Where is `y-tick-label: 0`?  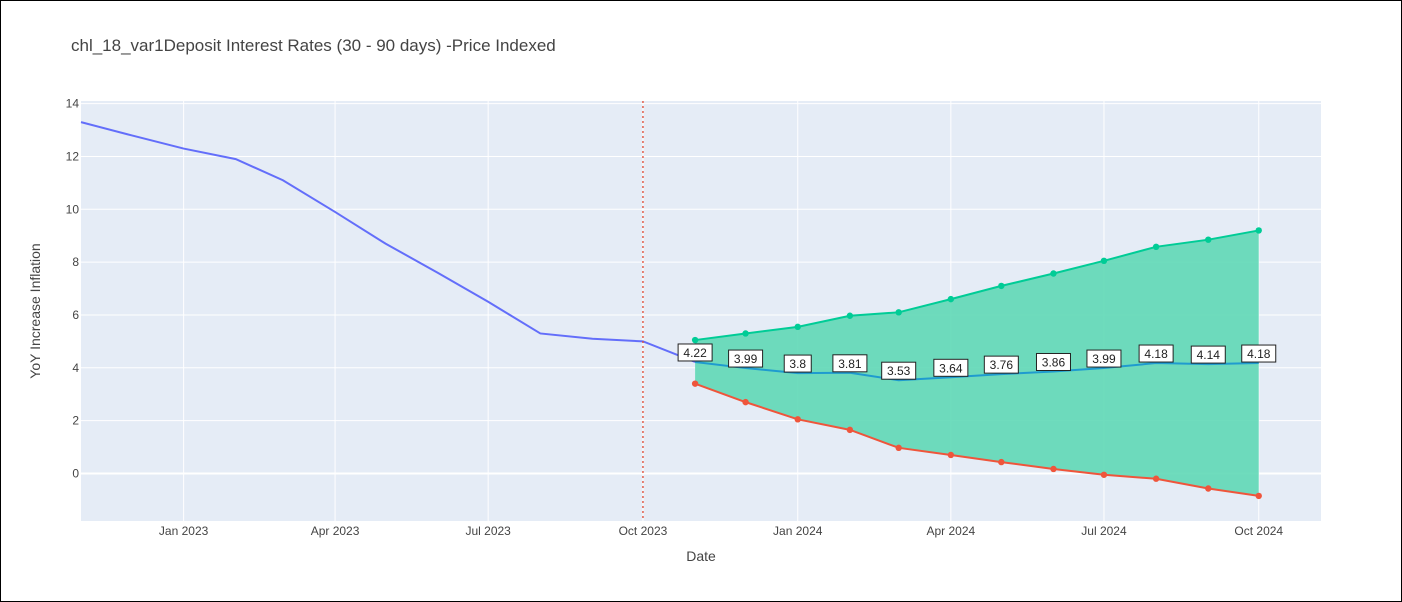 y-tick-label: 0 is located at coordinates (75, 473).